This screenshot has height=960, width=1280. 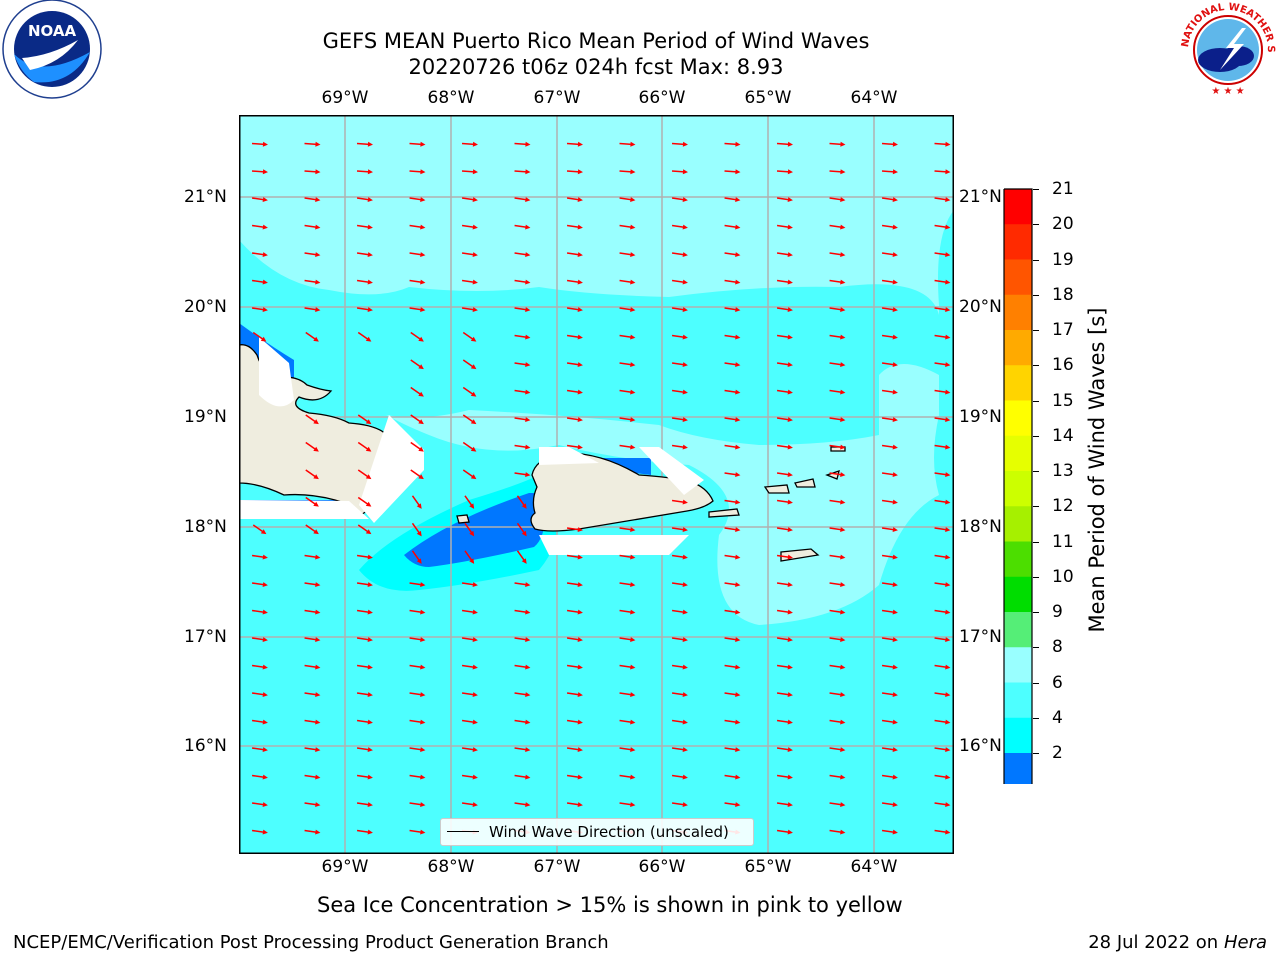 What do you see at coordinates (1063, 224) in the screenshot?
I see `colorbar-tick-label: 20` at bounding box center [1063, 224].